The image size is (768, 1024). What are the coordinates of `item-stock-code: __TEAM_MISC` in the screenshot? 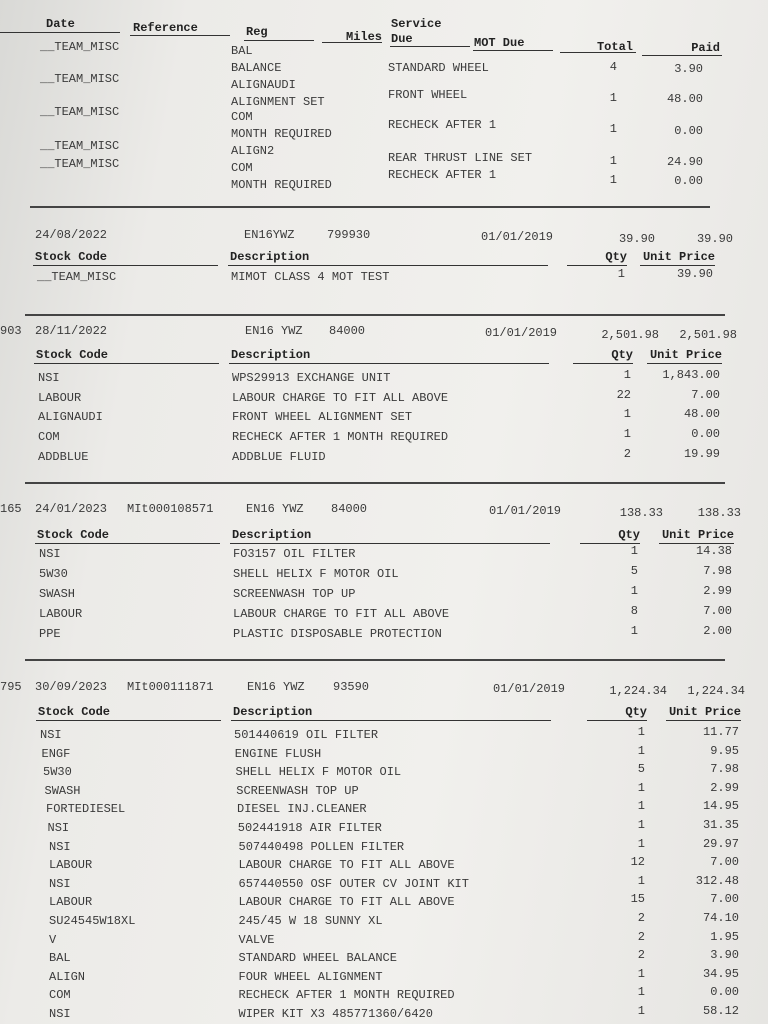 It's located at (77, 277).